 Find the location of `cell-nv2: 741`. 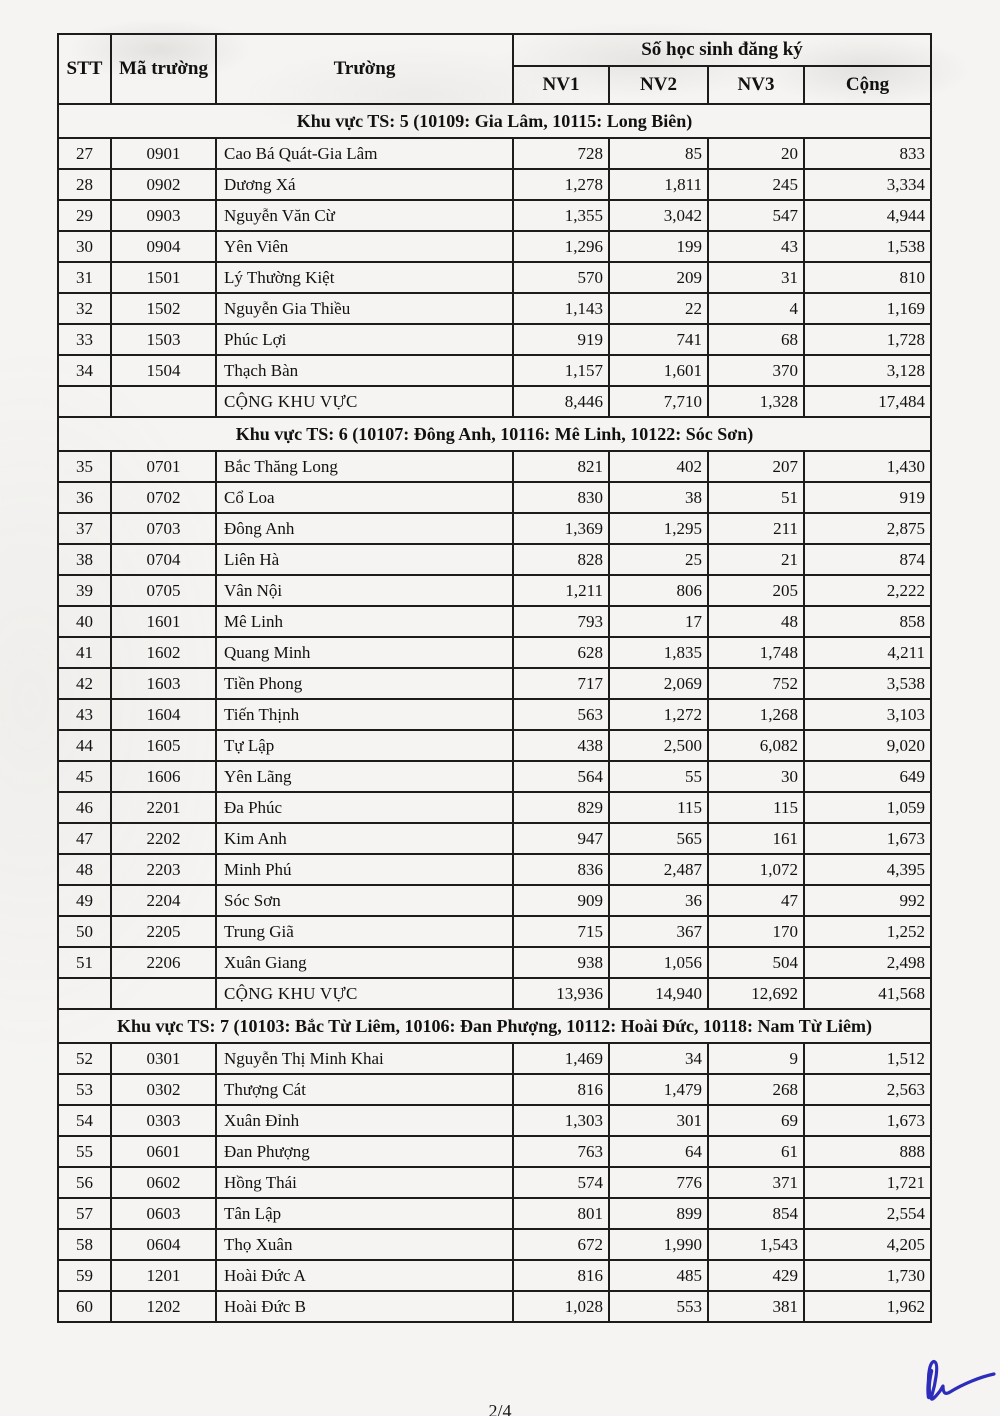

cell-nv2: 741 is located at coordinates (658, 339).